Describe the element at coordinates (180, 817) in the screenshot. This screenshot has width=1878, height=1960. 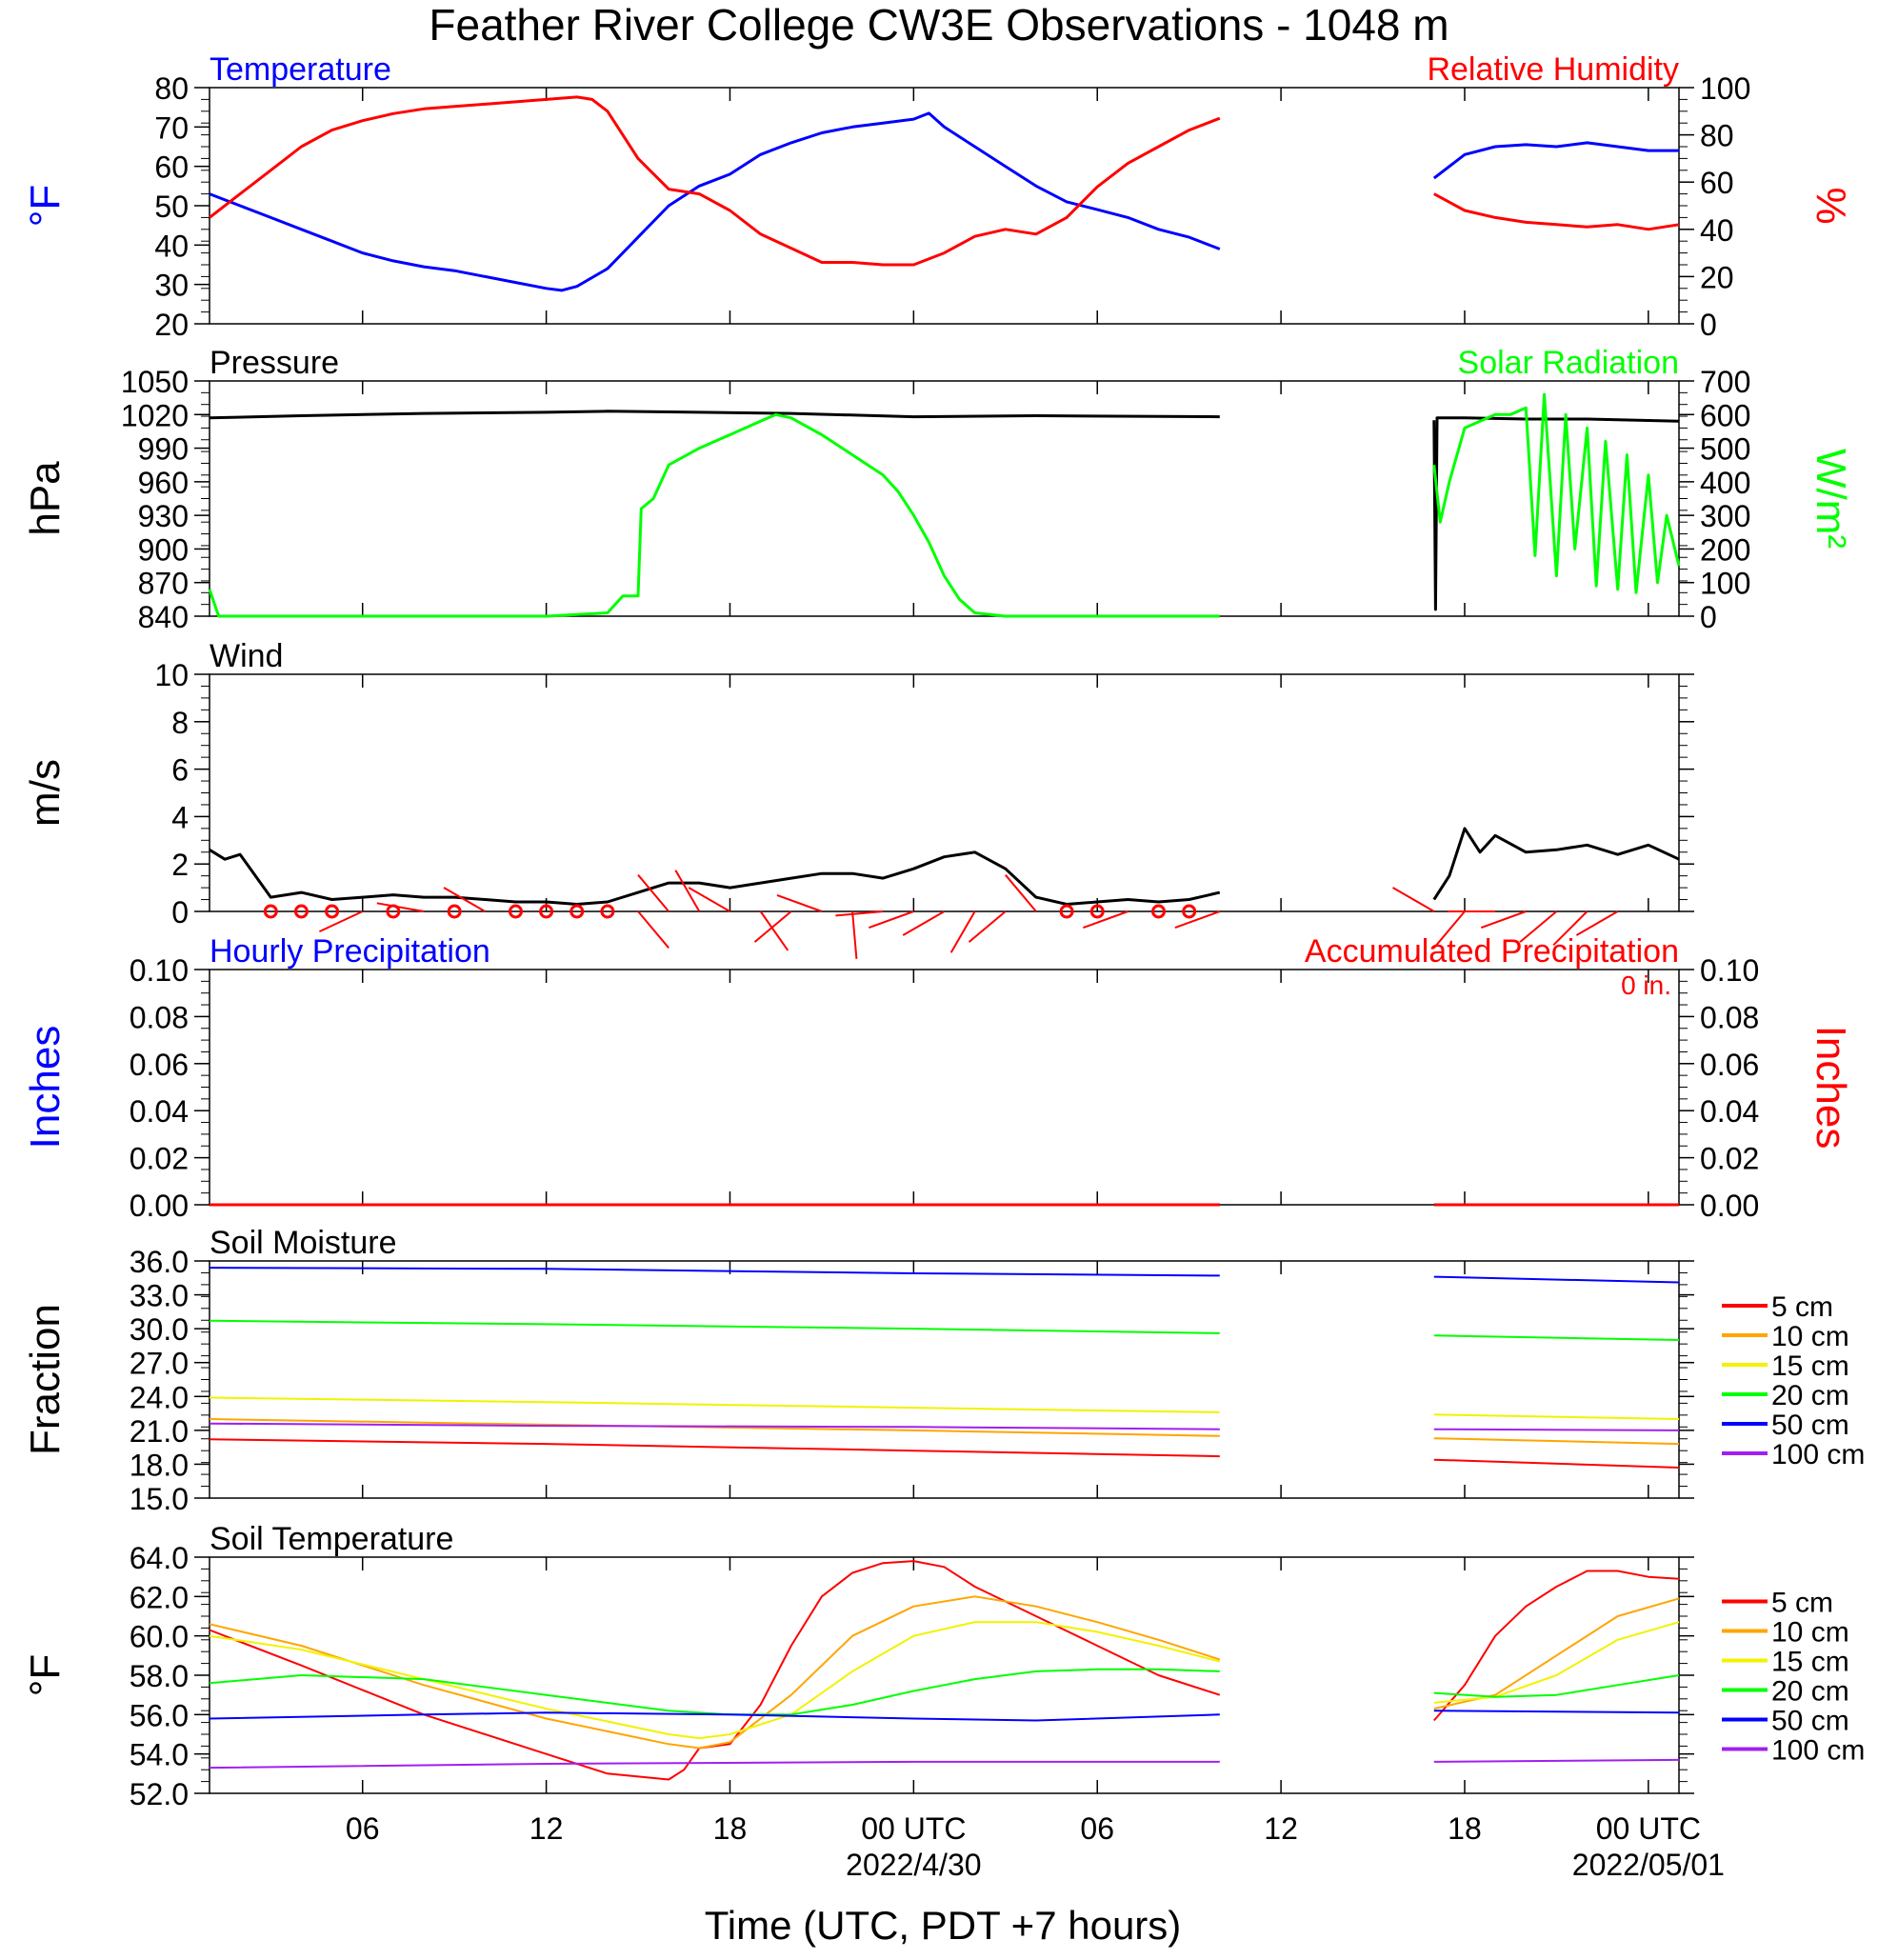
I see `y-tick-label-left: 4` at that location.